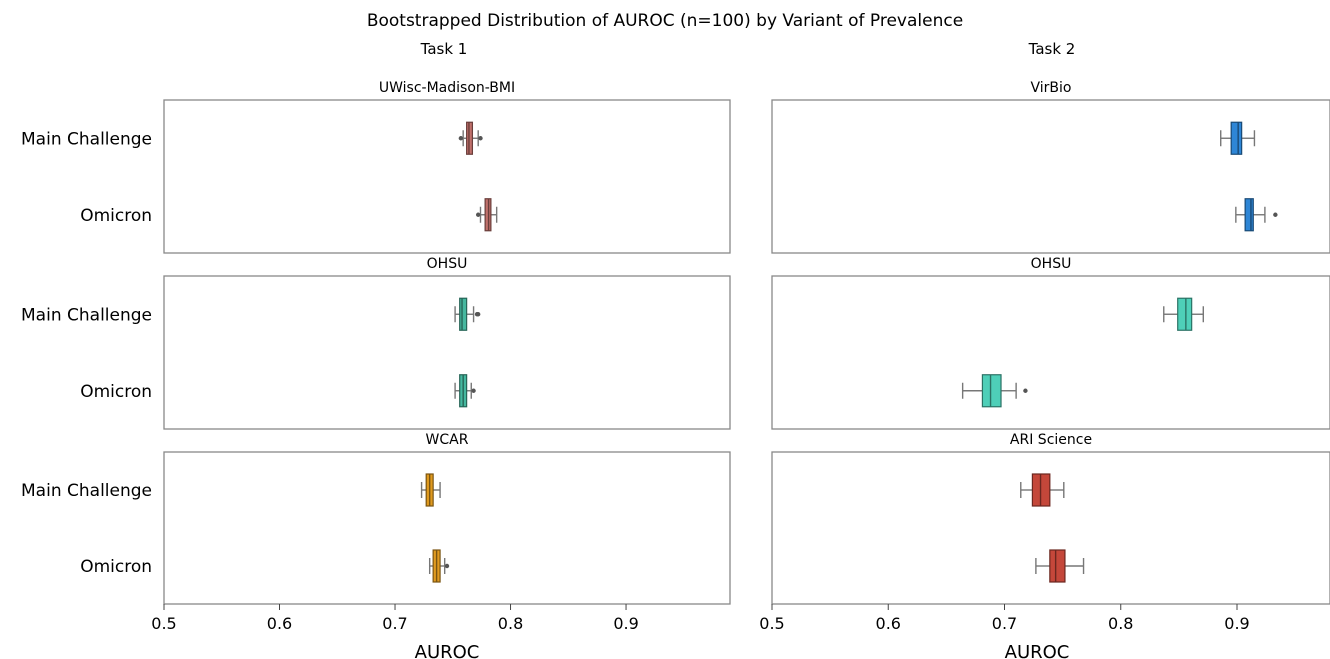  Describe the element at coordinates (1051, 88) in the screenshot. I see `panel-2-title: VirBio` at that location.